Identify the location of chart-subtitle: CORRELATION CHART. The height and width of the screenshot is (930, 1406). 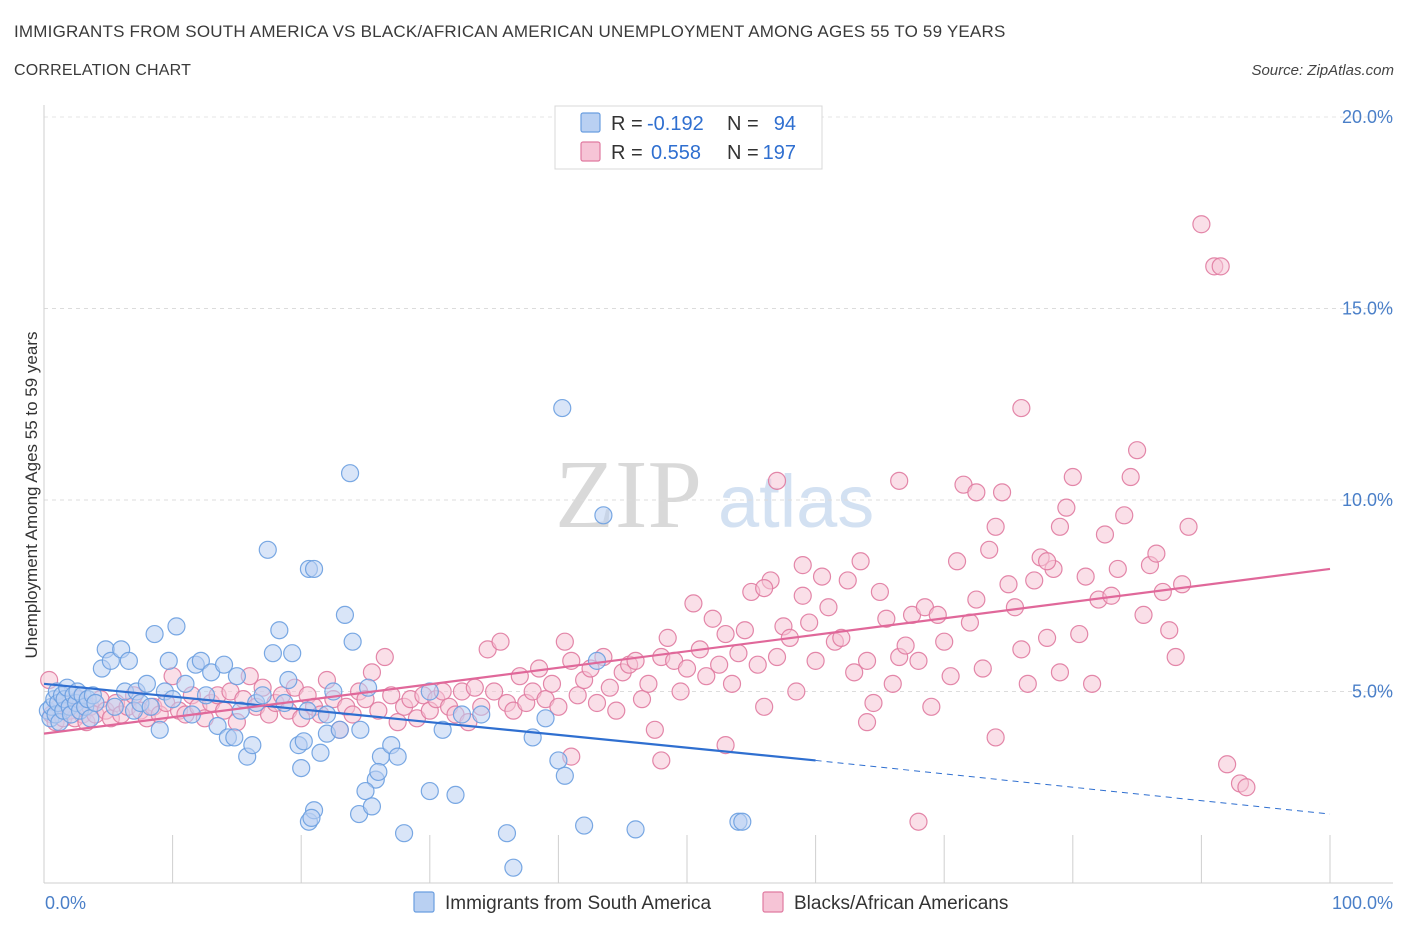
(103, 70).